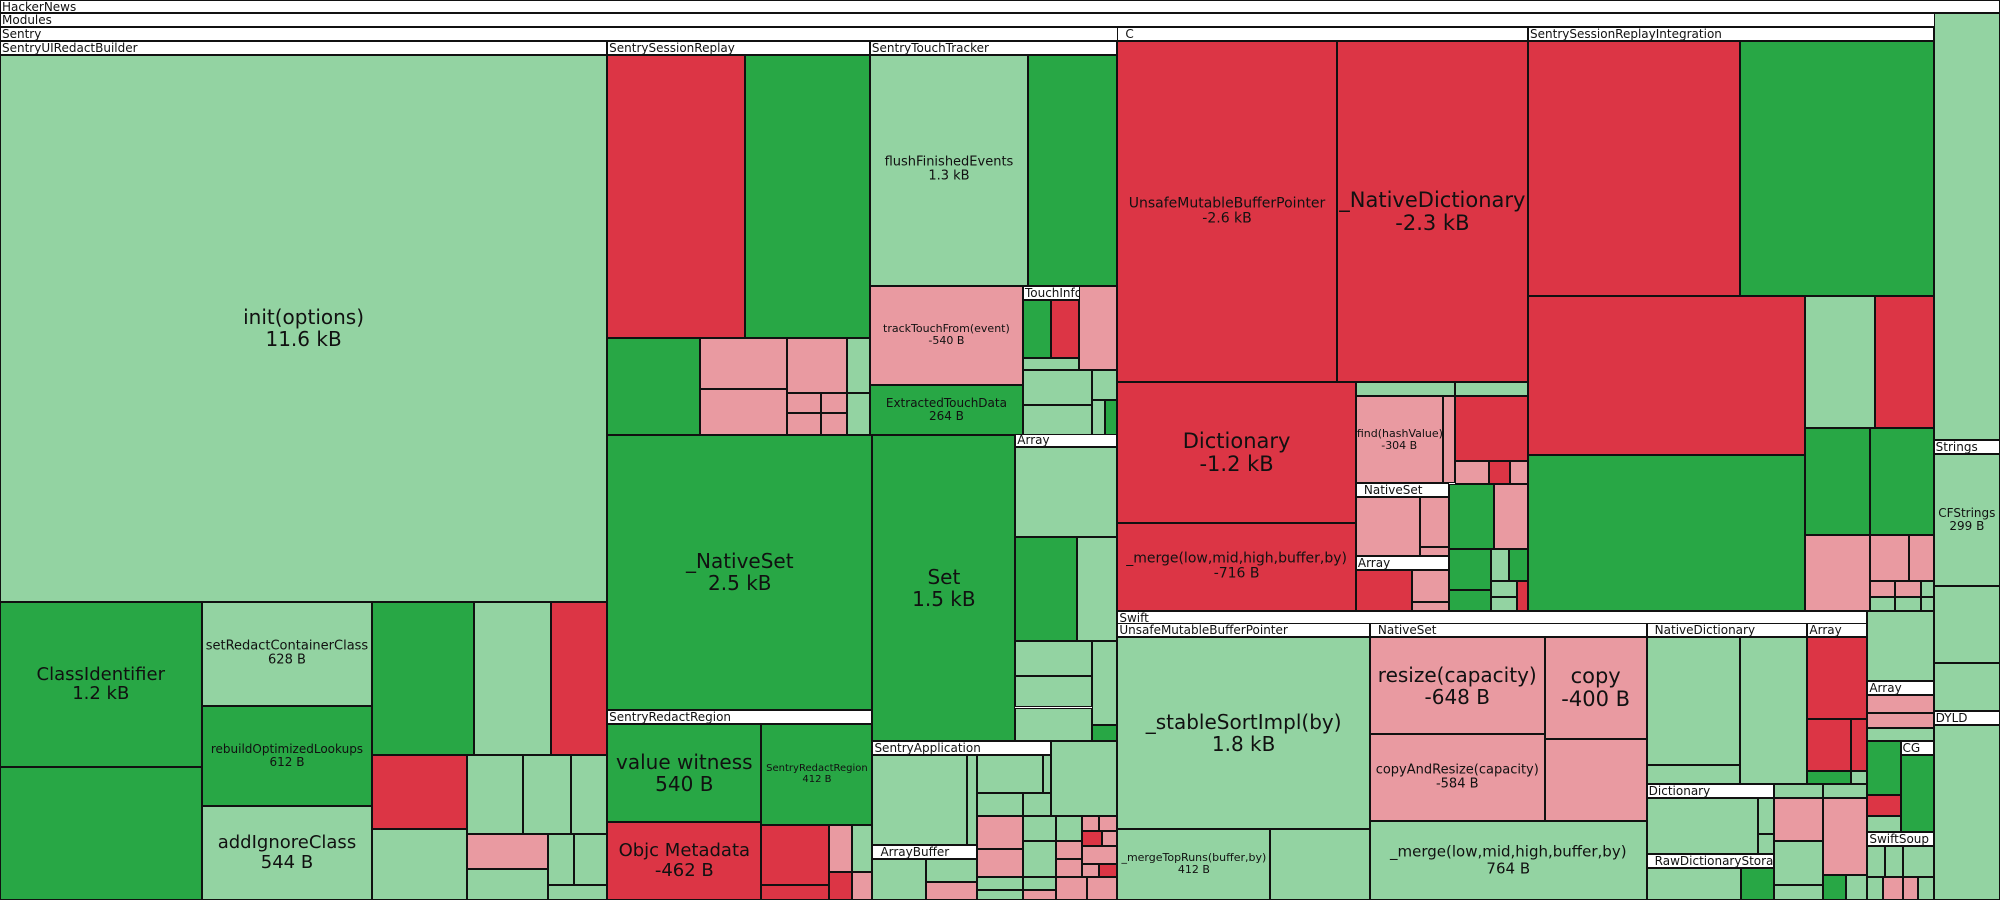 Image resolution: width=2000 pixels, height=900 pixels. What do you see at coordinates (1508, 860) in the screenshot?
I see `treemap-node-merge-low-mid-high-buffer-by: _merge(low,mid,high,buffer,by) 764 B` at bounding box center [1508, 860].